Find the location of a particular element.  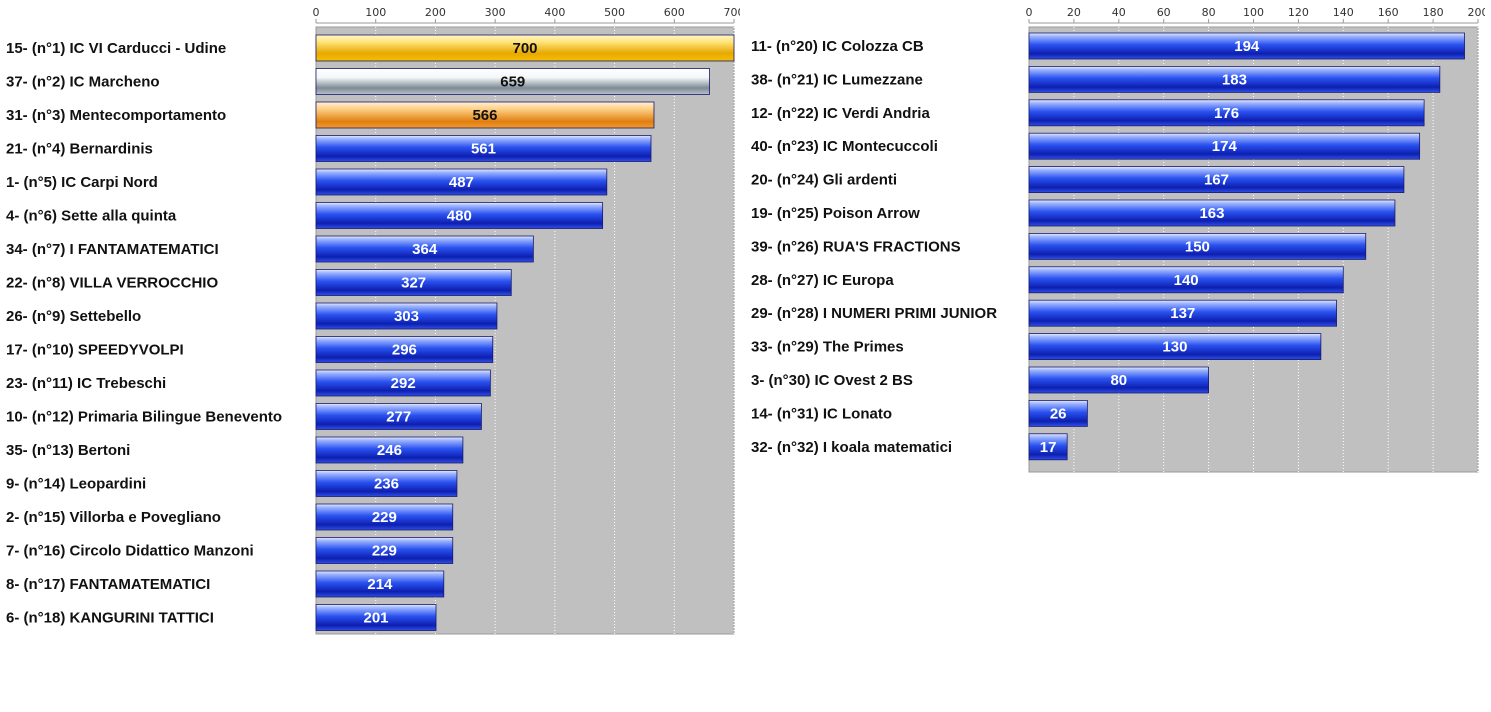

bar-value-label: 303 is located at coordinates (406, 316).